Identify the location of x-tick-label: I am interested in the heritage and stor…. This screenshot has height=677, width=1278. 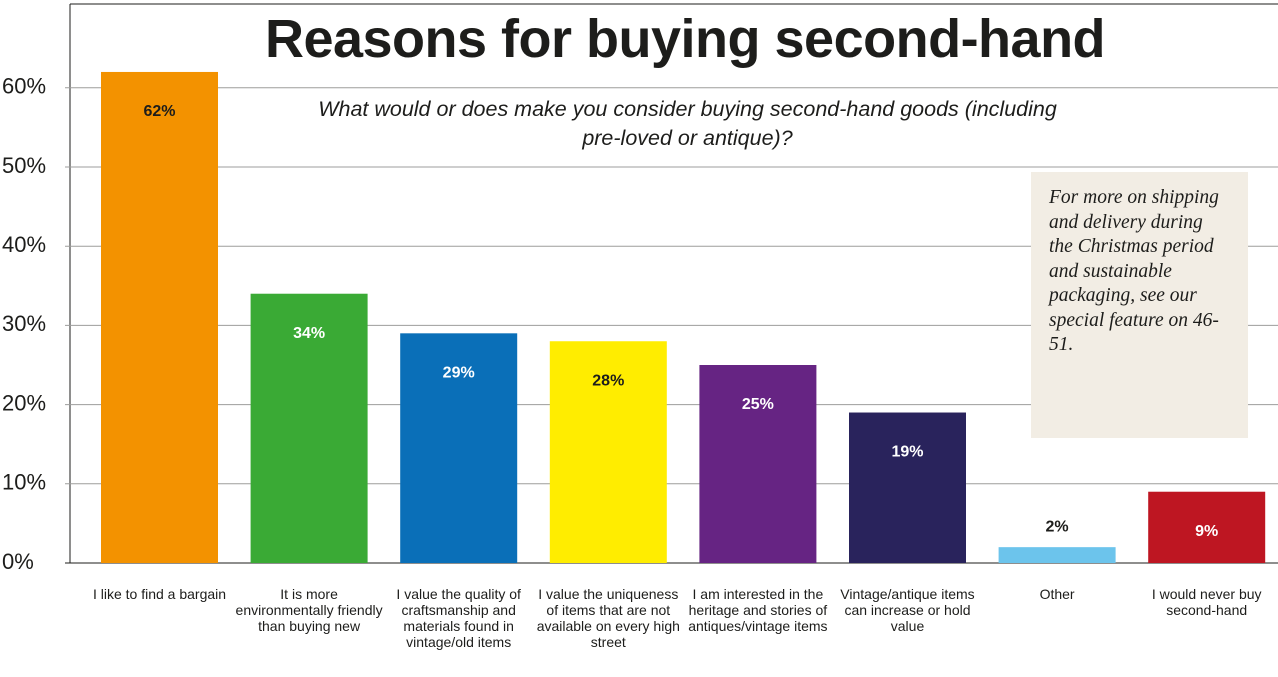
(758, 610).